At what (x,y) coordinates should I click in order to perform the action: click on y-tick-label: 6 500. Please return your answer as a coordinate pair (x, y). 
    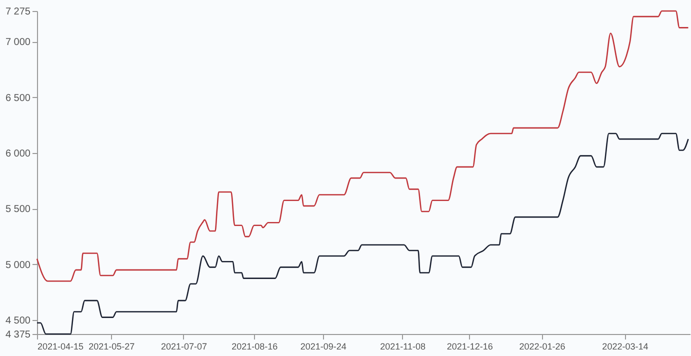
    Looking at the image, I should click on (18, 98).